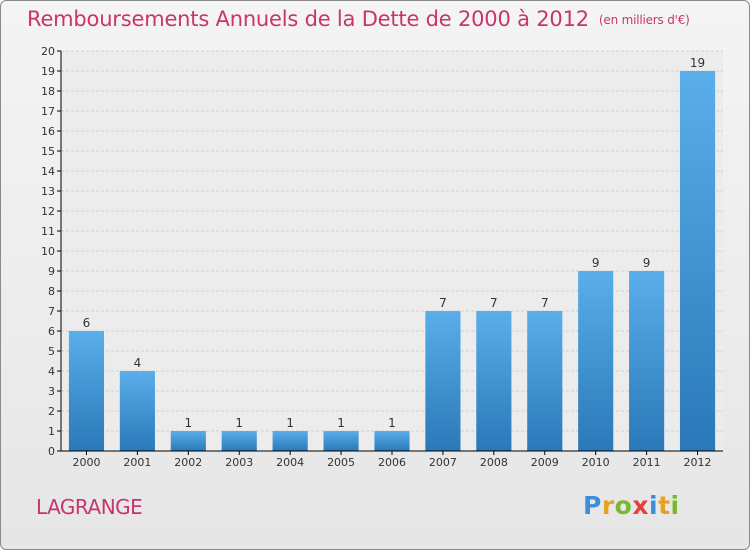 The width and height of the screenshot is (750, 550). What do you see at coordinates (48, 71) in the screenshot?
I see `y-tick-label: 19` at bounding box center [48, 71].